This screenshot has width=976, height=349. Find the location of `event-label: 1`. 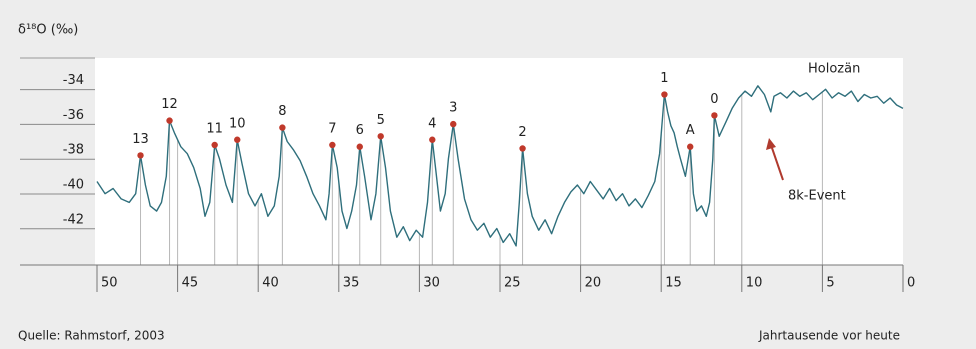

event-label: 1 is located at coordinates (664, 78).